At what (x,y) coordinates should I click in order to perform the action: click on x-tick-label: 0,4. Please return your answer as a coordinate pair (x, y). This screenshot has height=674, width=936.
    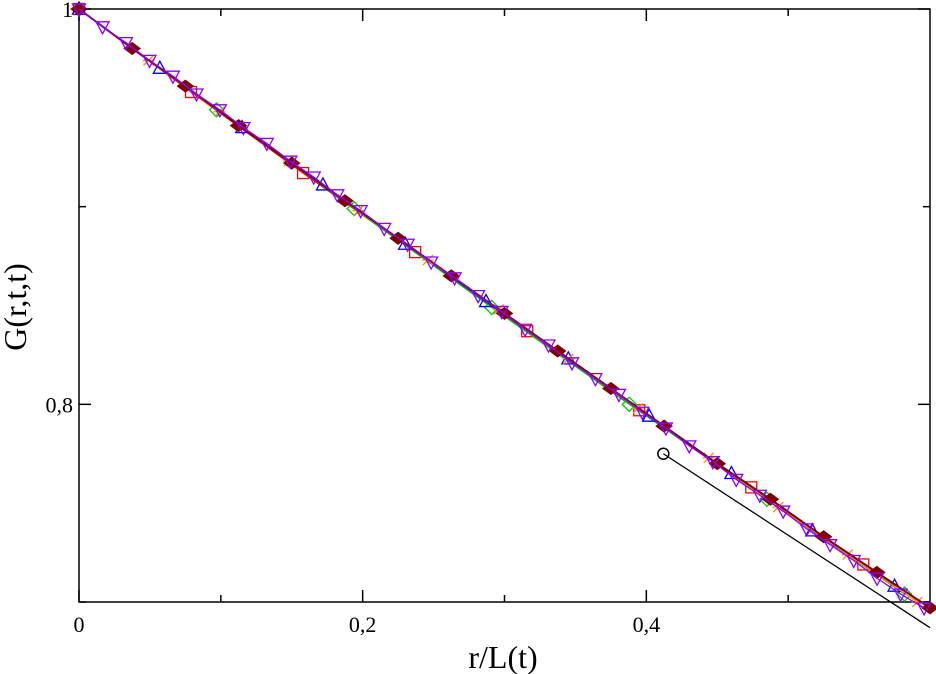
    Looking at the image, I should click on (647, 624).